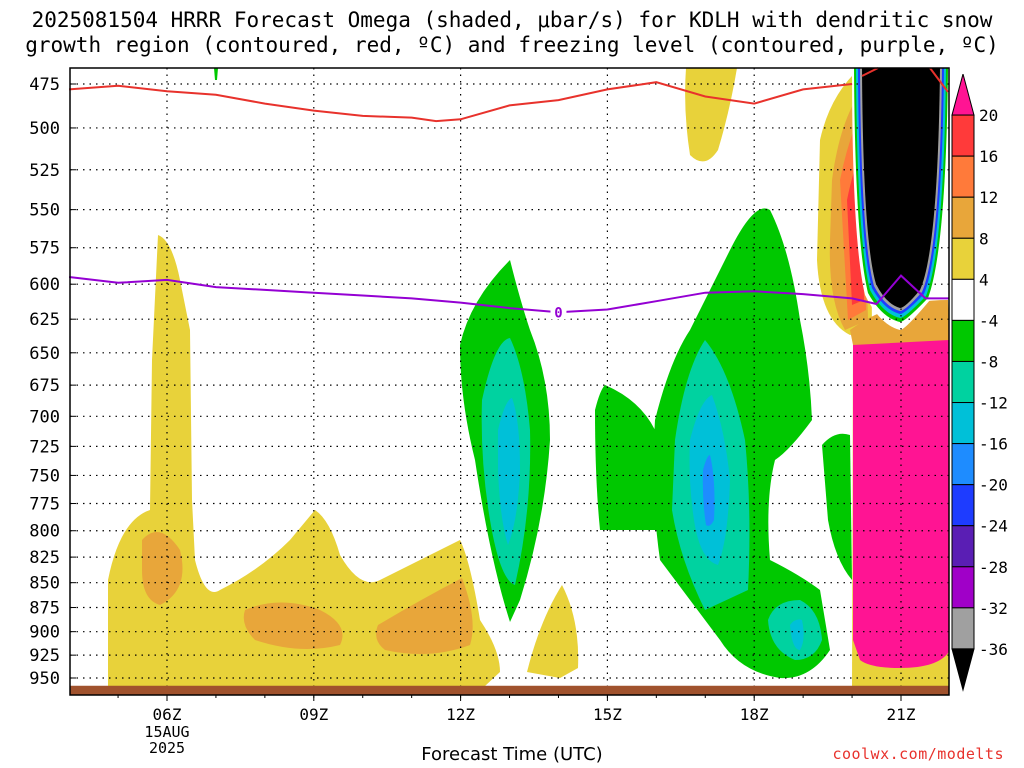  I want to click on y-tick-label: 525, so click(44, 171).